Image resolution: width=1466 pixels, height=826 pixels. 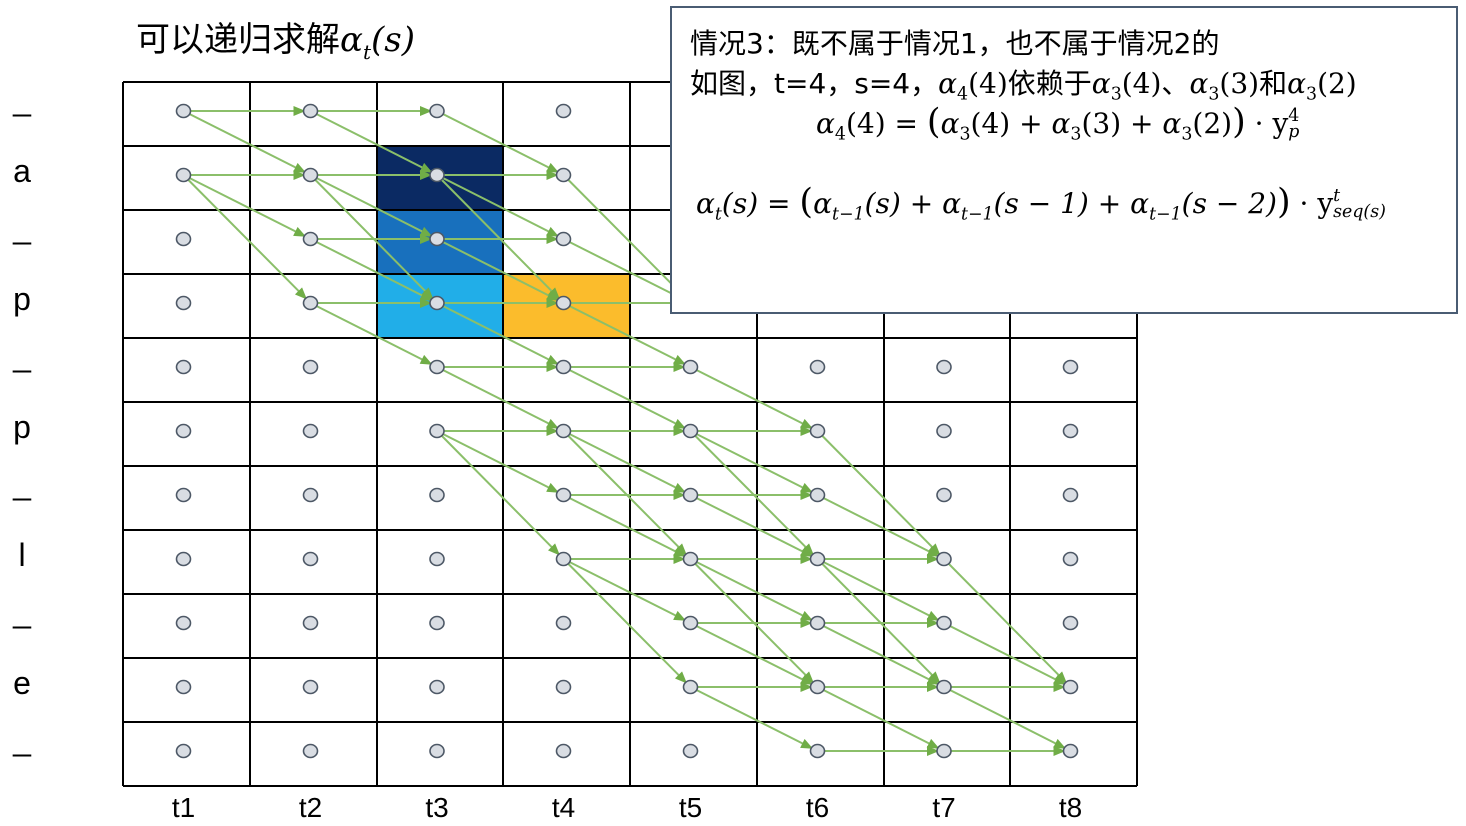 What do you see at coordinates (955, 43) in the screenshot?
I see `info-case-heading: 情况3：既不属于情况1，也不属于情况2的` at bounding box center [955, 43].